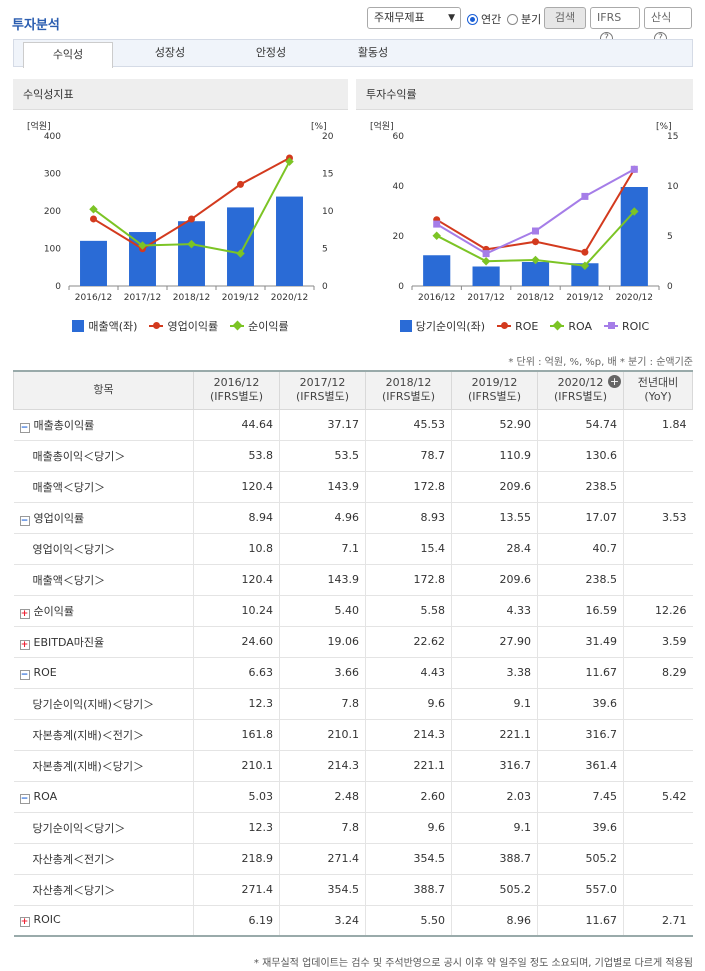 The height and width of the screenshot is (971, 705). Describe the element at coordinates (408, 580) in the screenshot. I see `table-cell: 172.8` at that location.